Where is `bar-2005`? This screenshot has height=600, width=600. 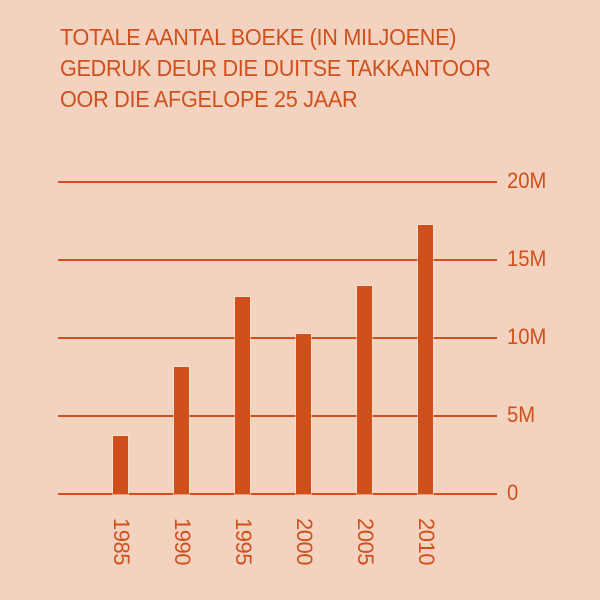 bar-2005 is located at coordinates (364, 389).